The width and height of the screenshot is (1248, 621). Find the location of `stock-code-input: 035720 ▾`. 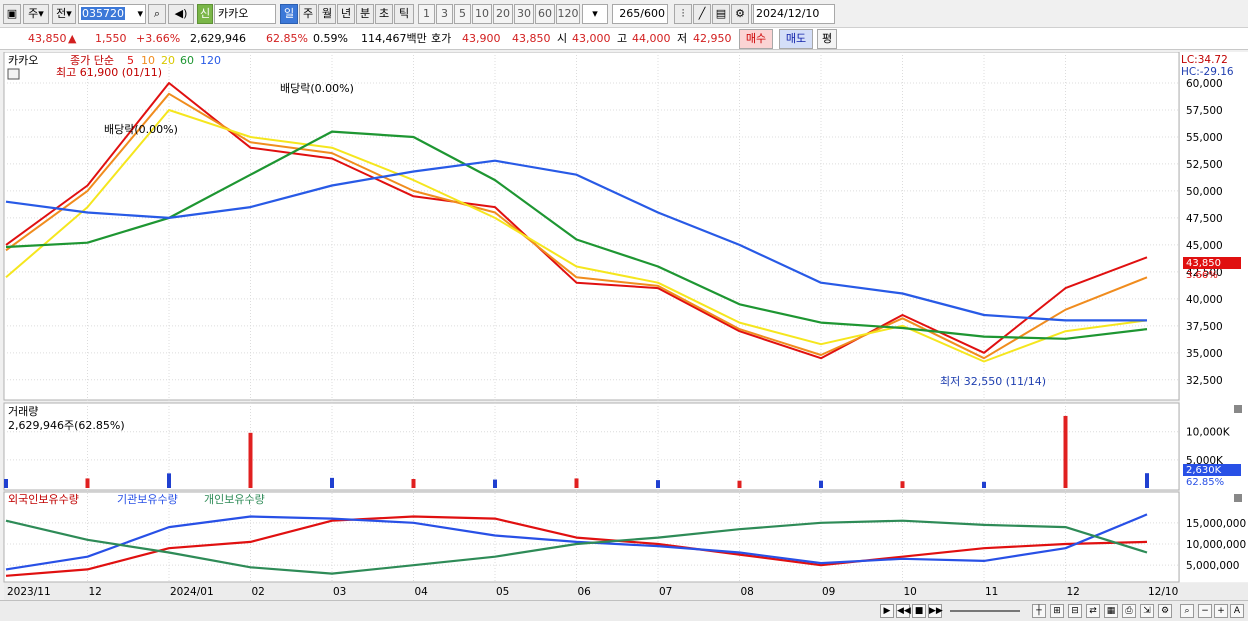

stock-code-input: 035720 ▾ is located at coordinates (112, 14).